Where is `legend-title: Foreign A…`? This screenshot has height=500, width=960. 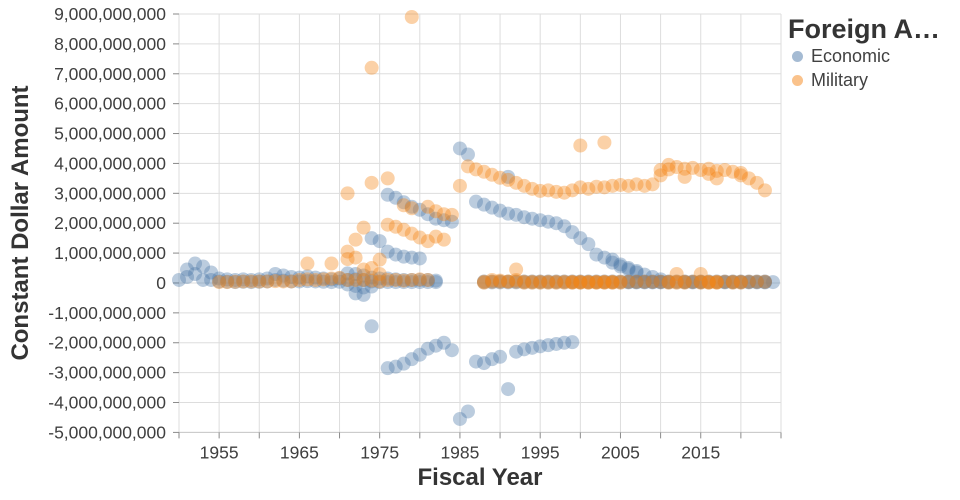 legend-title: Foreign A… is located at coordinates (864, 29).